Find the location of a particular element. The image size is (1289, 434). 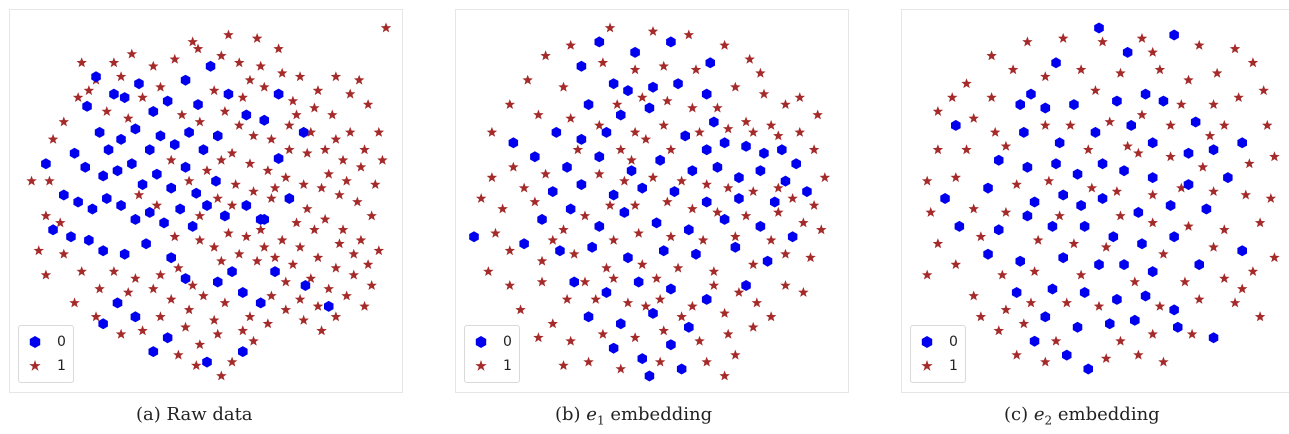

caption-e1-embedding: (b) e1 embedding is located at coordinates (633, 416).